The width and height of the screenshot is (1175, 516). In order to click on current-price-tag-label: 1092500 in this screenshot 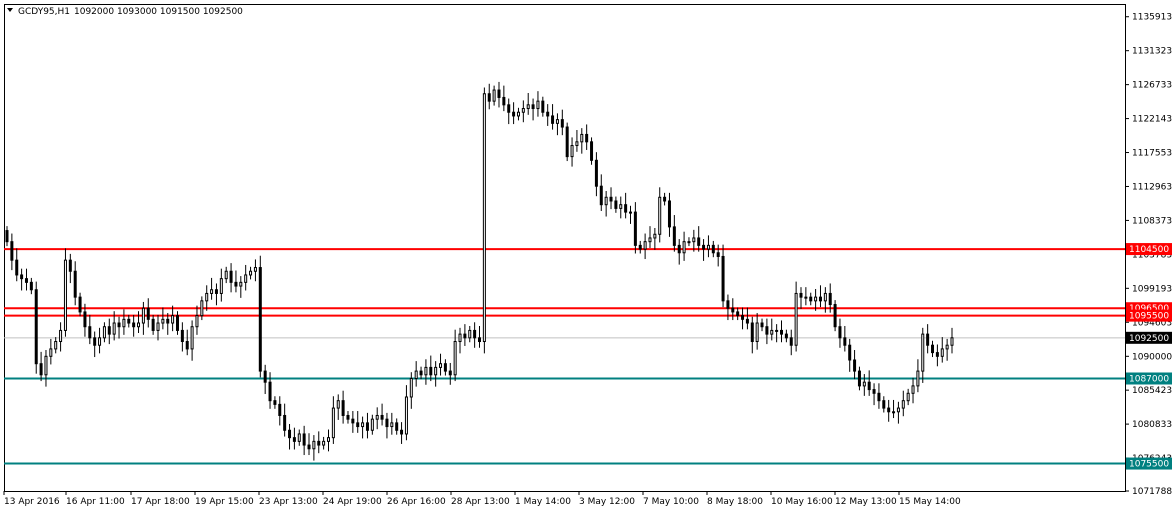, I will do `click(1149, 339)`.